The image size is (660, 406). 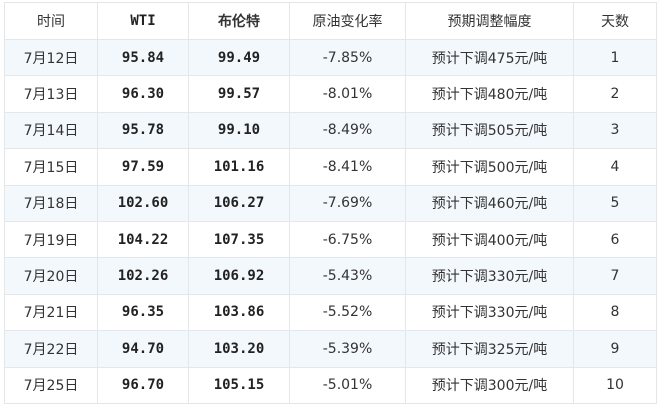 What do you see at coordinates (615, 94) in the screenshot?
I see `cell-days: 2` at bounding box center [615, 94].